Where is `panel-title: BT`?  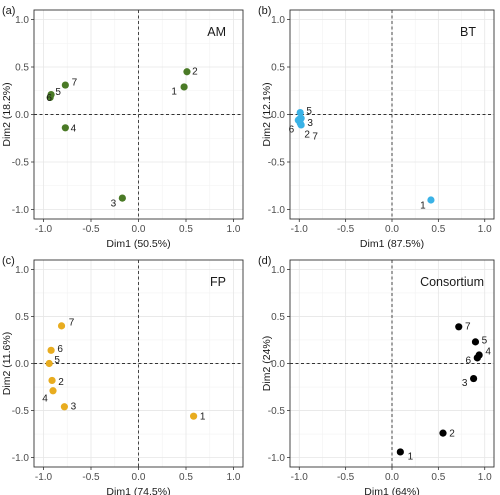 panel-title: BT is located at coordinates (468, 32).